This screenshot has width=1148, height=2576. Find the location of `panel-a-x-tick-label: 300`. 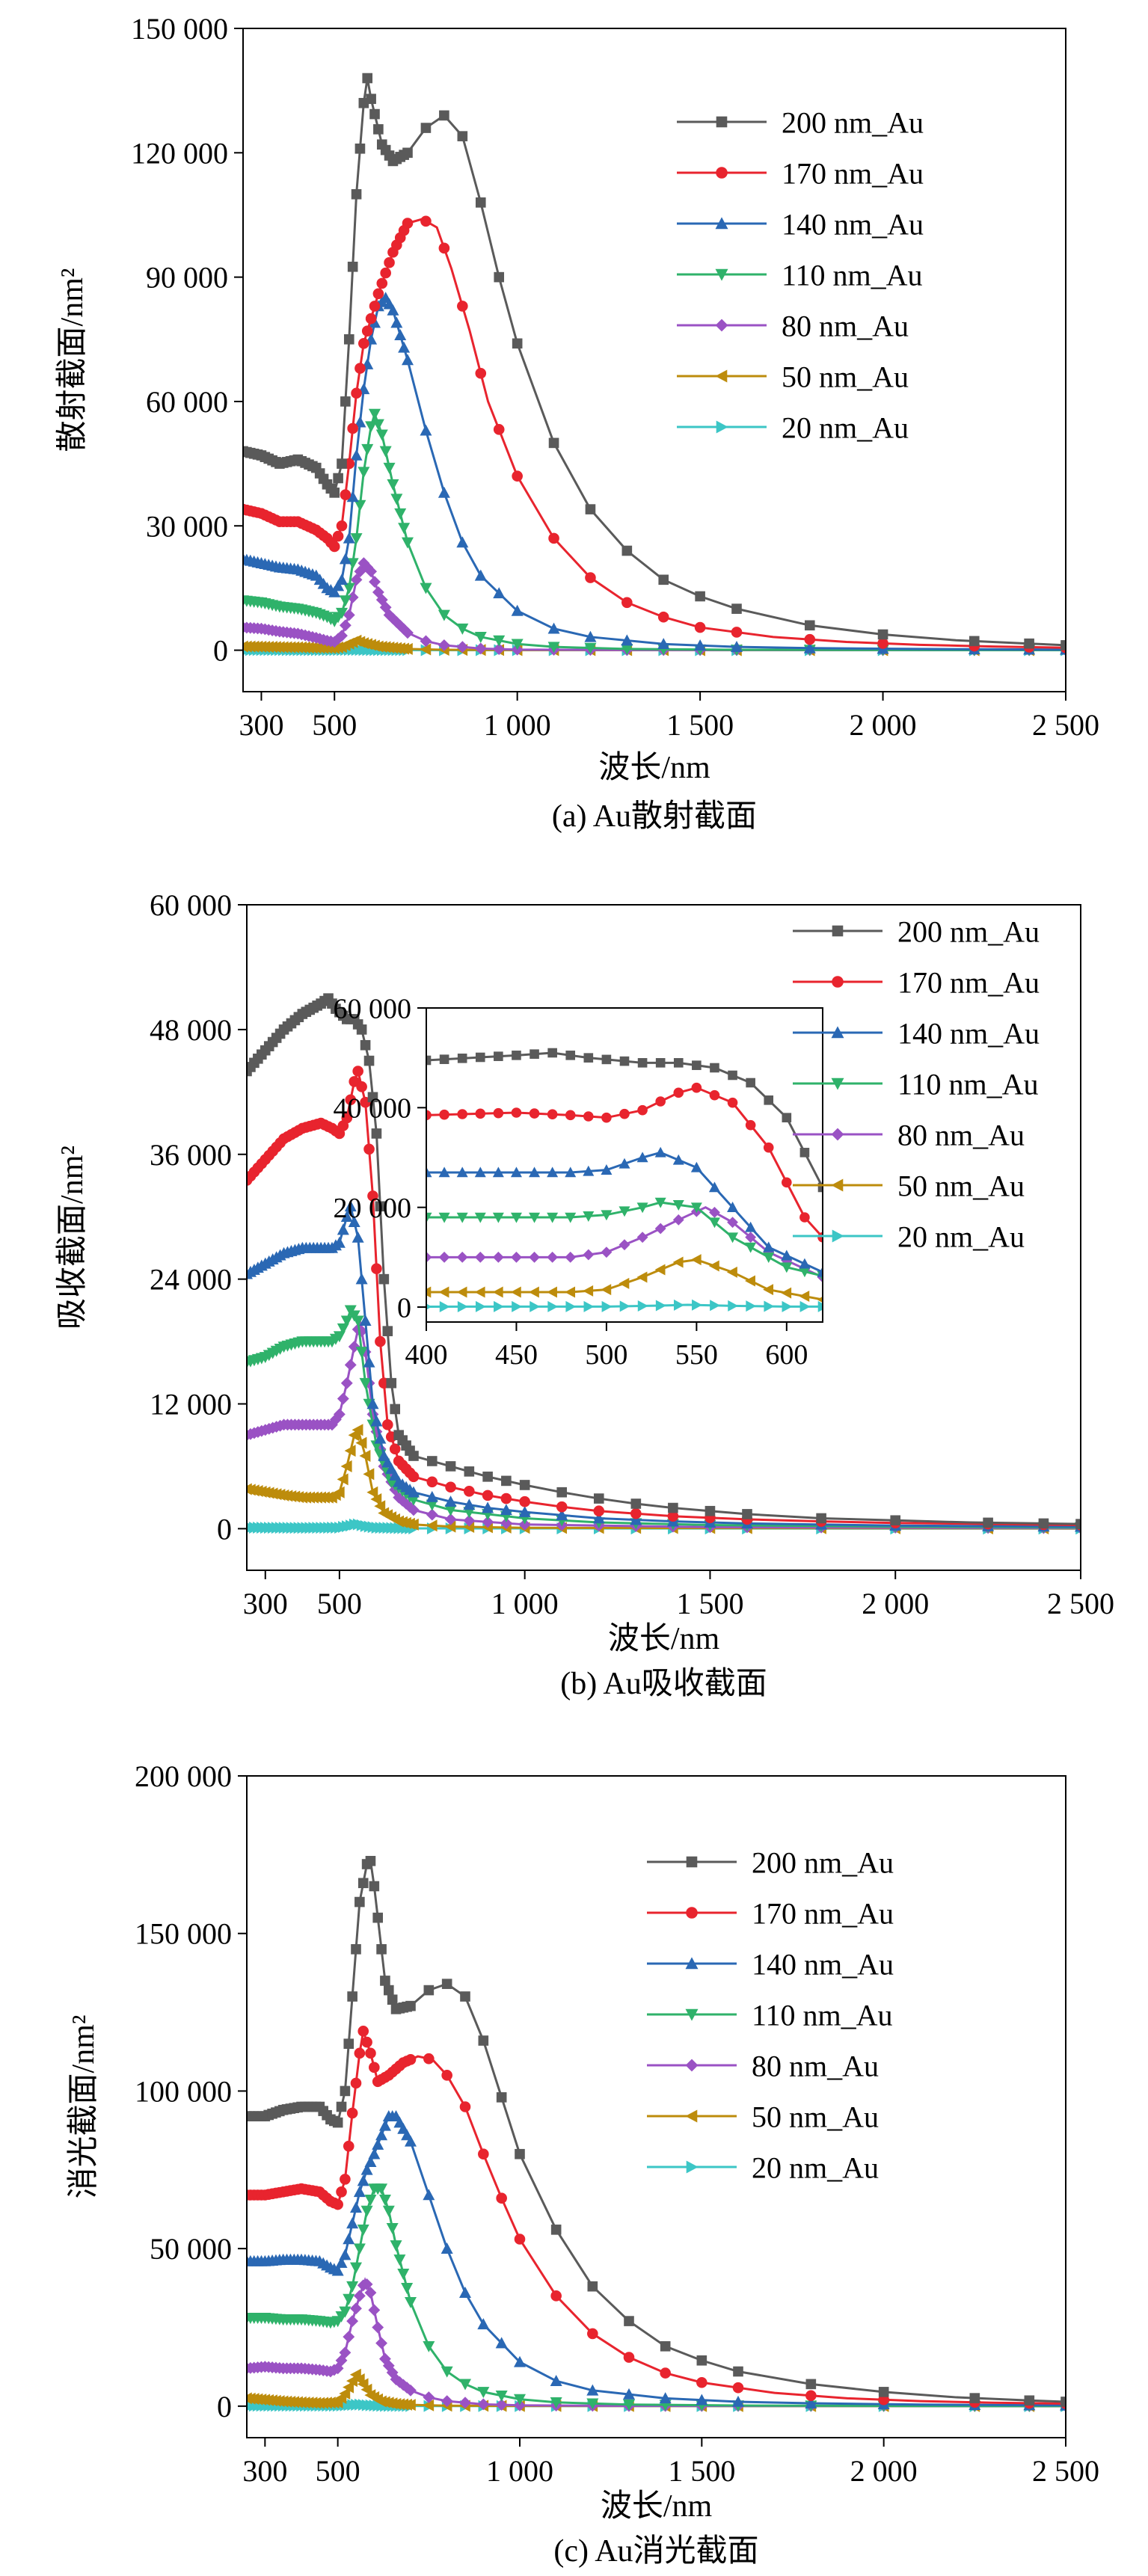

panel-a-x-tick-label: 300 is located at coordinates (261, 725).